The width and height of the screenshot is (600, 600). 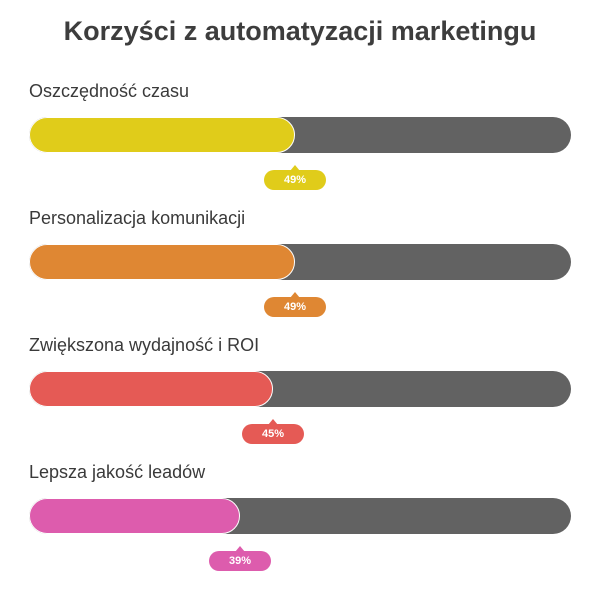 I want to click on chart-title: Korzyści z automatyzacji marketingu, so click(x=300, y=31).